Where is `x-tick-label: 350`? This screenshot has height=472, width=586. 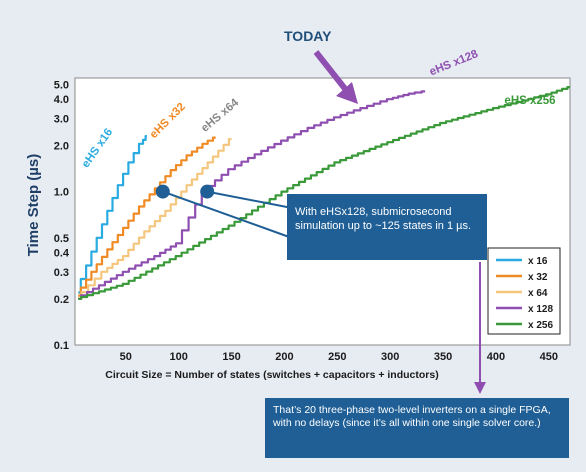 x-tick-label: 350 is located at coordinates (443, 357).